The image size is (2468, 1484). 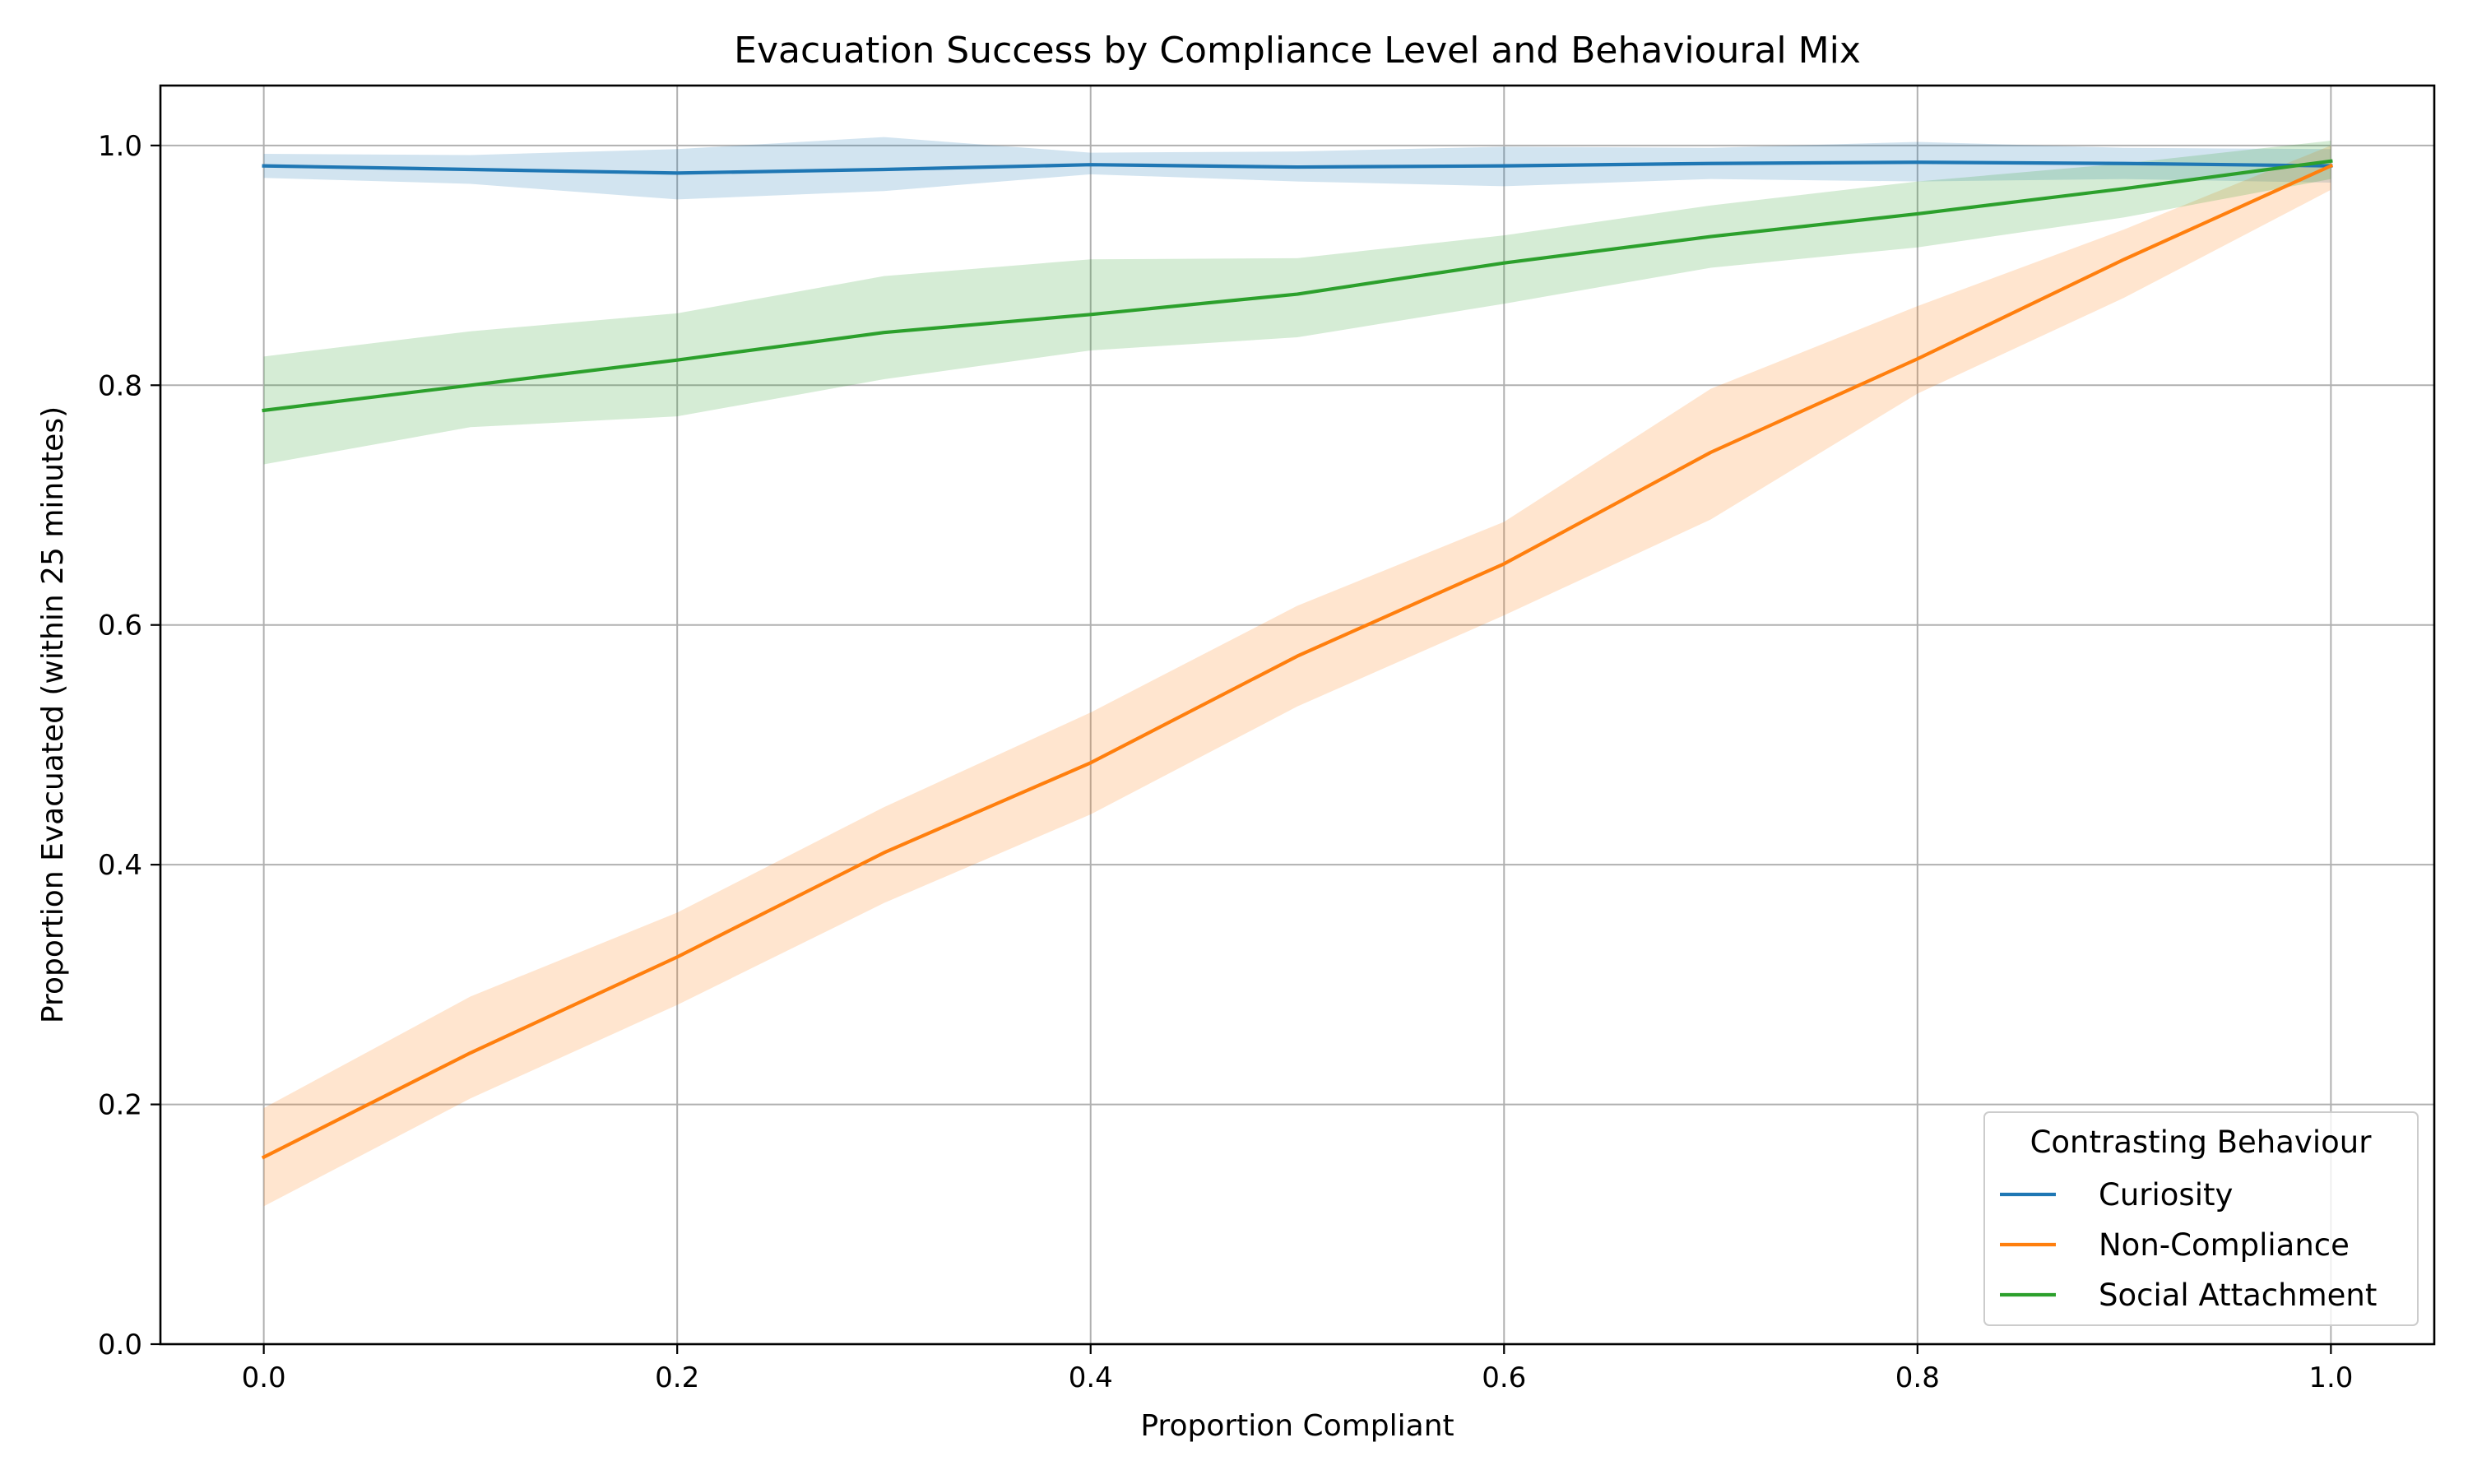 I want to click on x-tick-label: 1.0, so click(x=2330, y=1377).